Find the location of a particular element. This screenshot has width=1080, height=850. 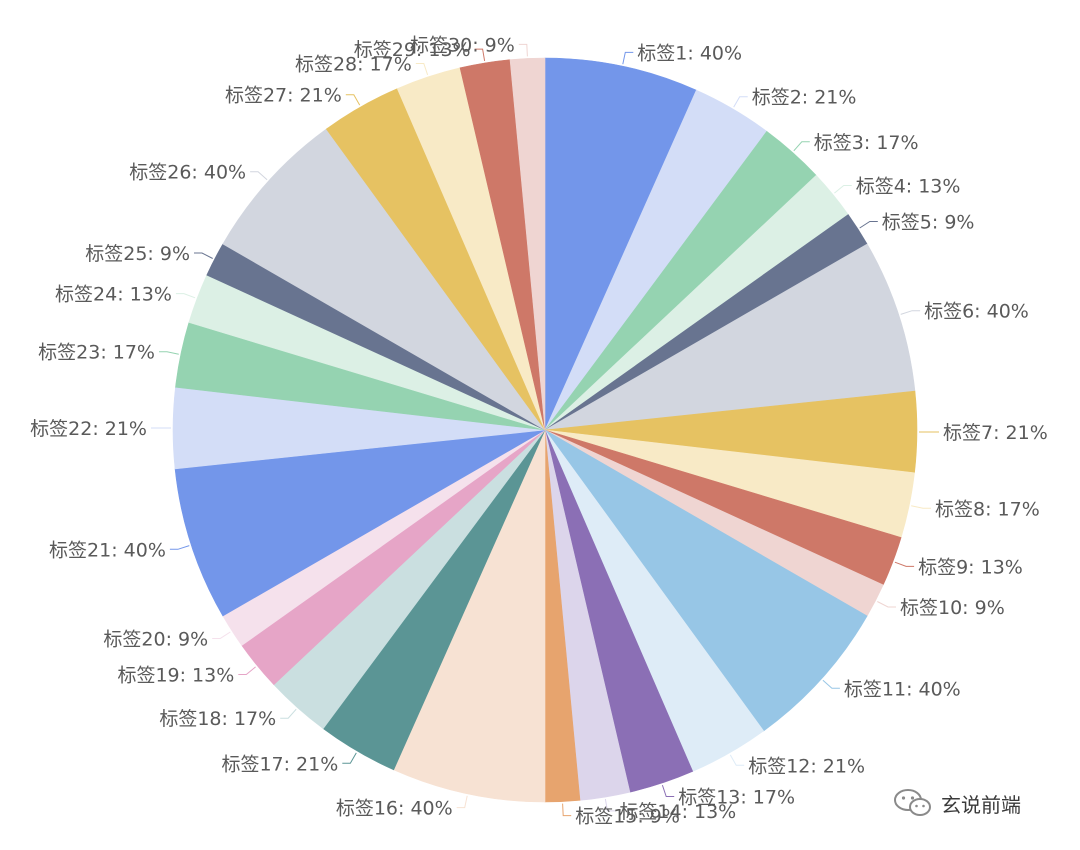

slice-label: 标签28: 17% is located at coordinates (353, 65).